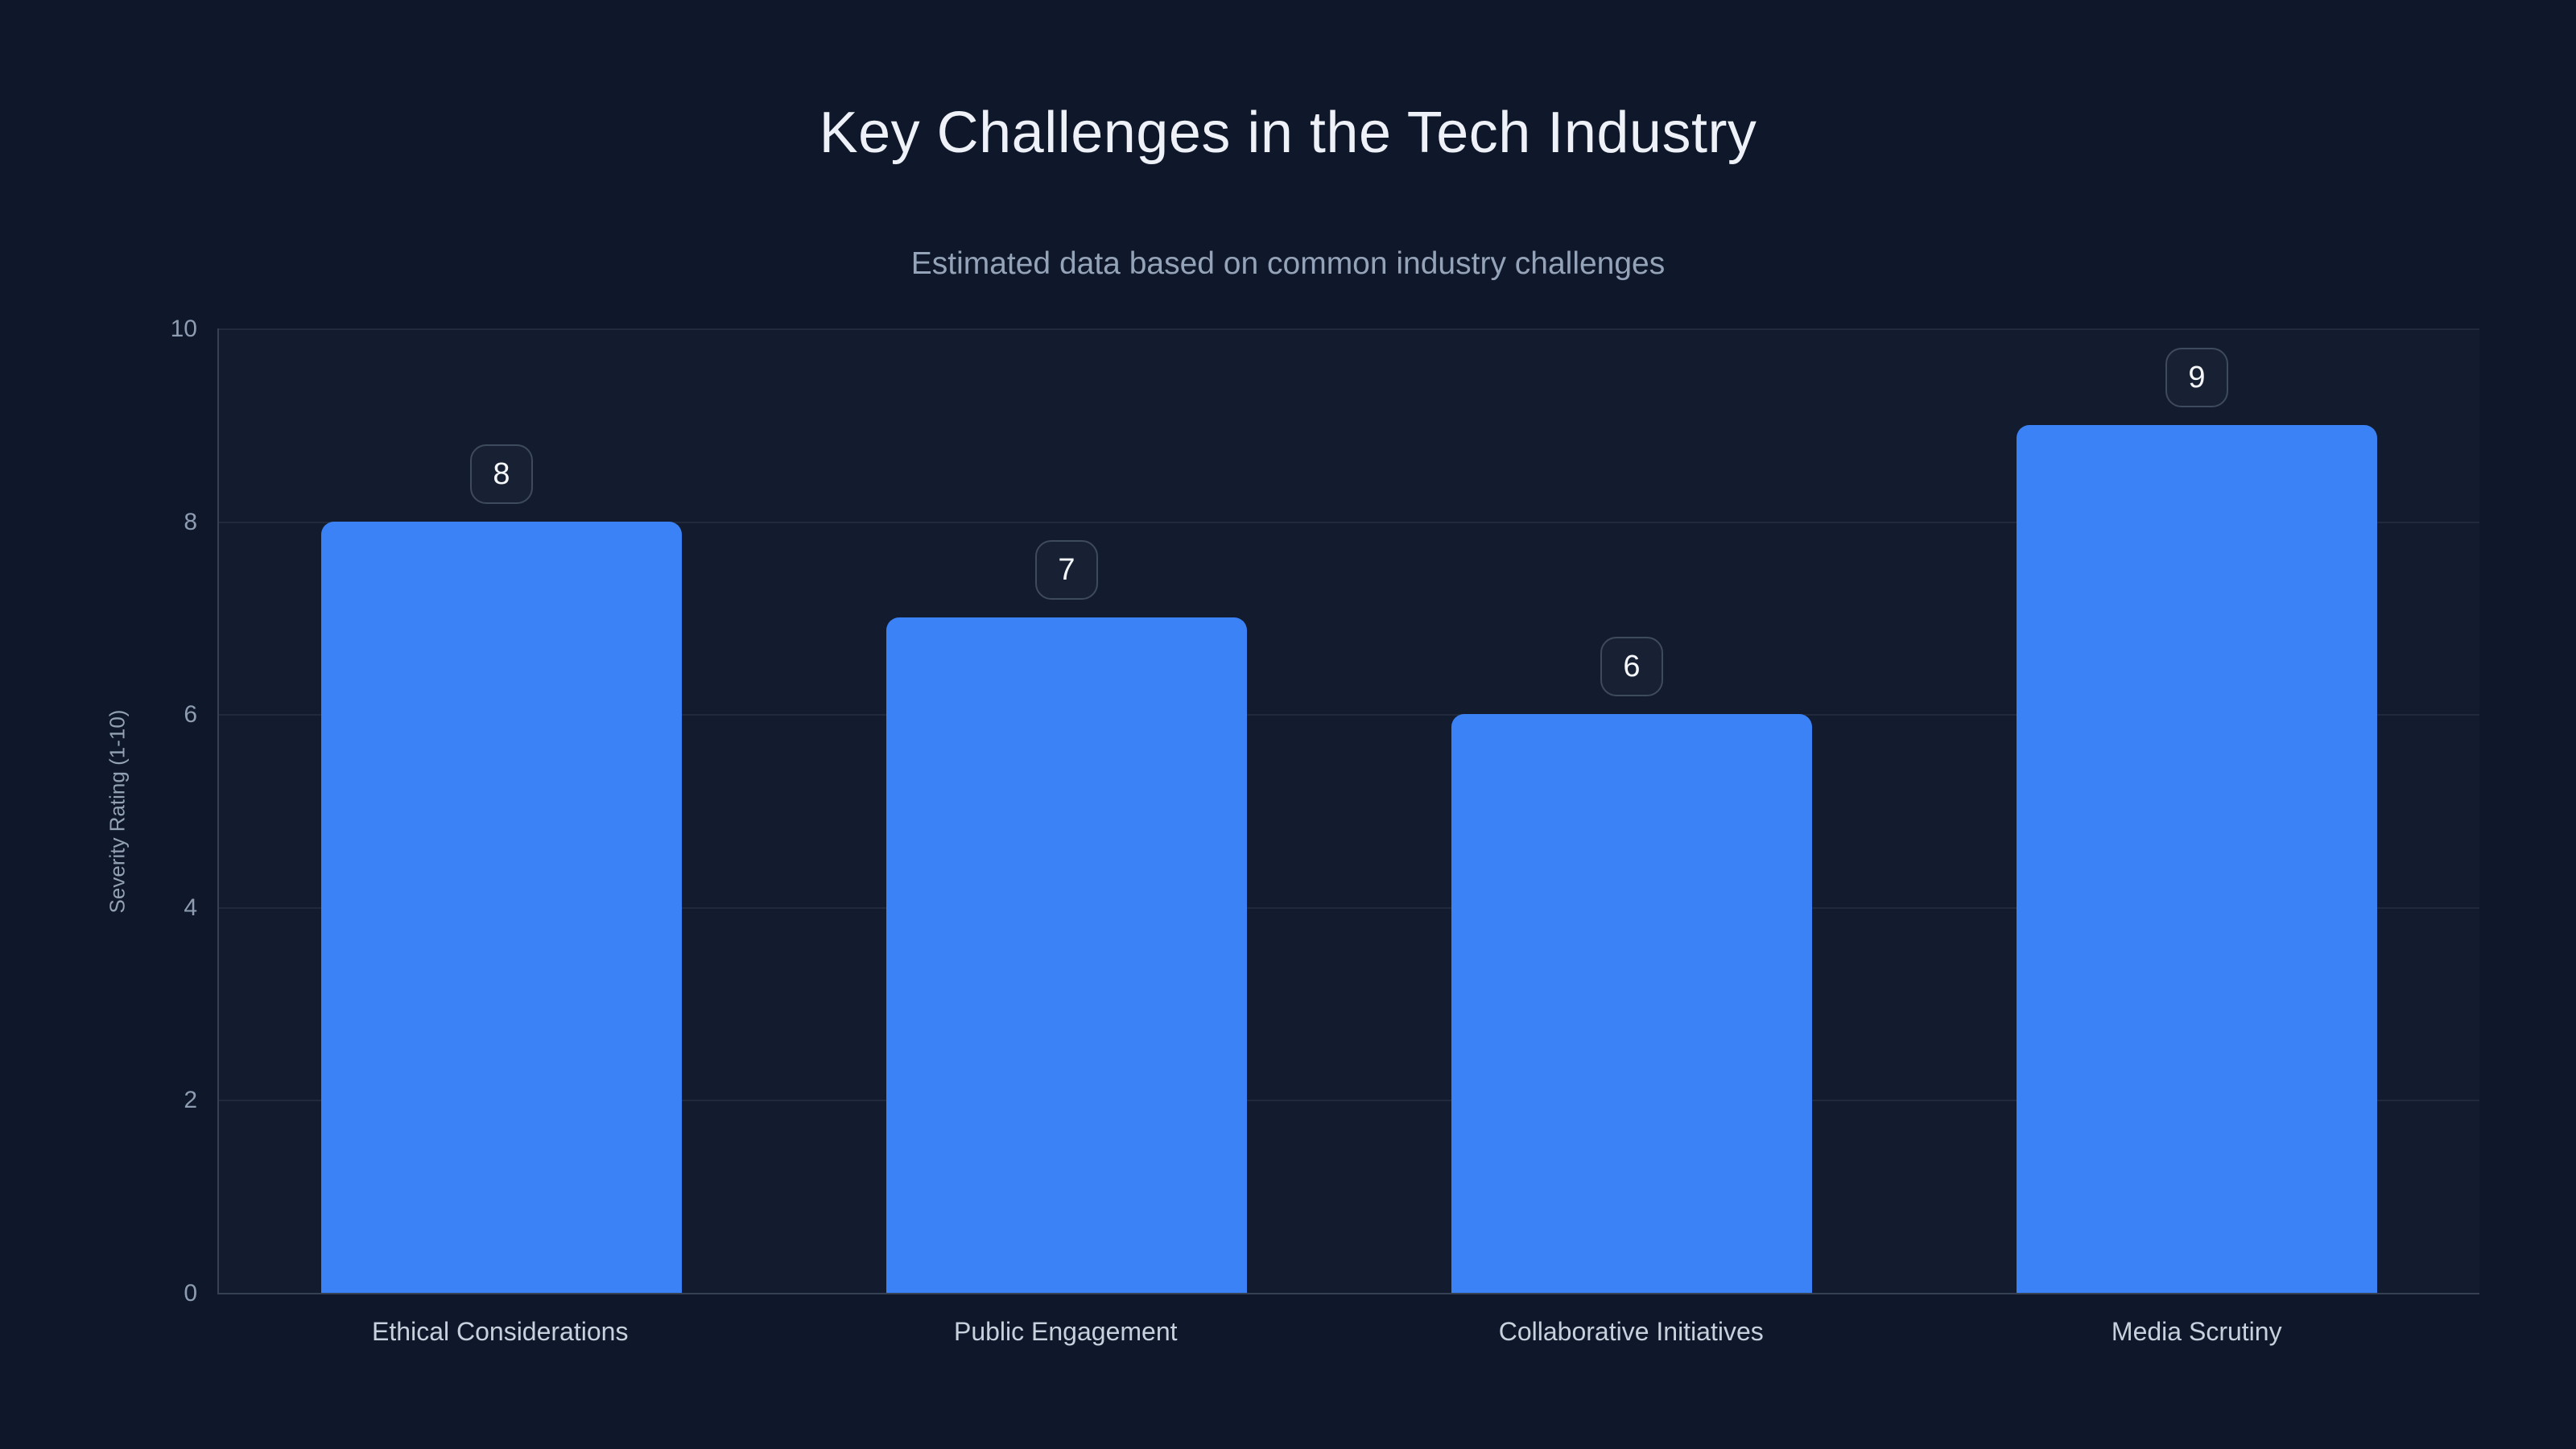 The image size is (2576, 1449). Describe the element at coordinates (190, 521) in the screenshot. I see `y-tick-label-8: 8` at that location.